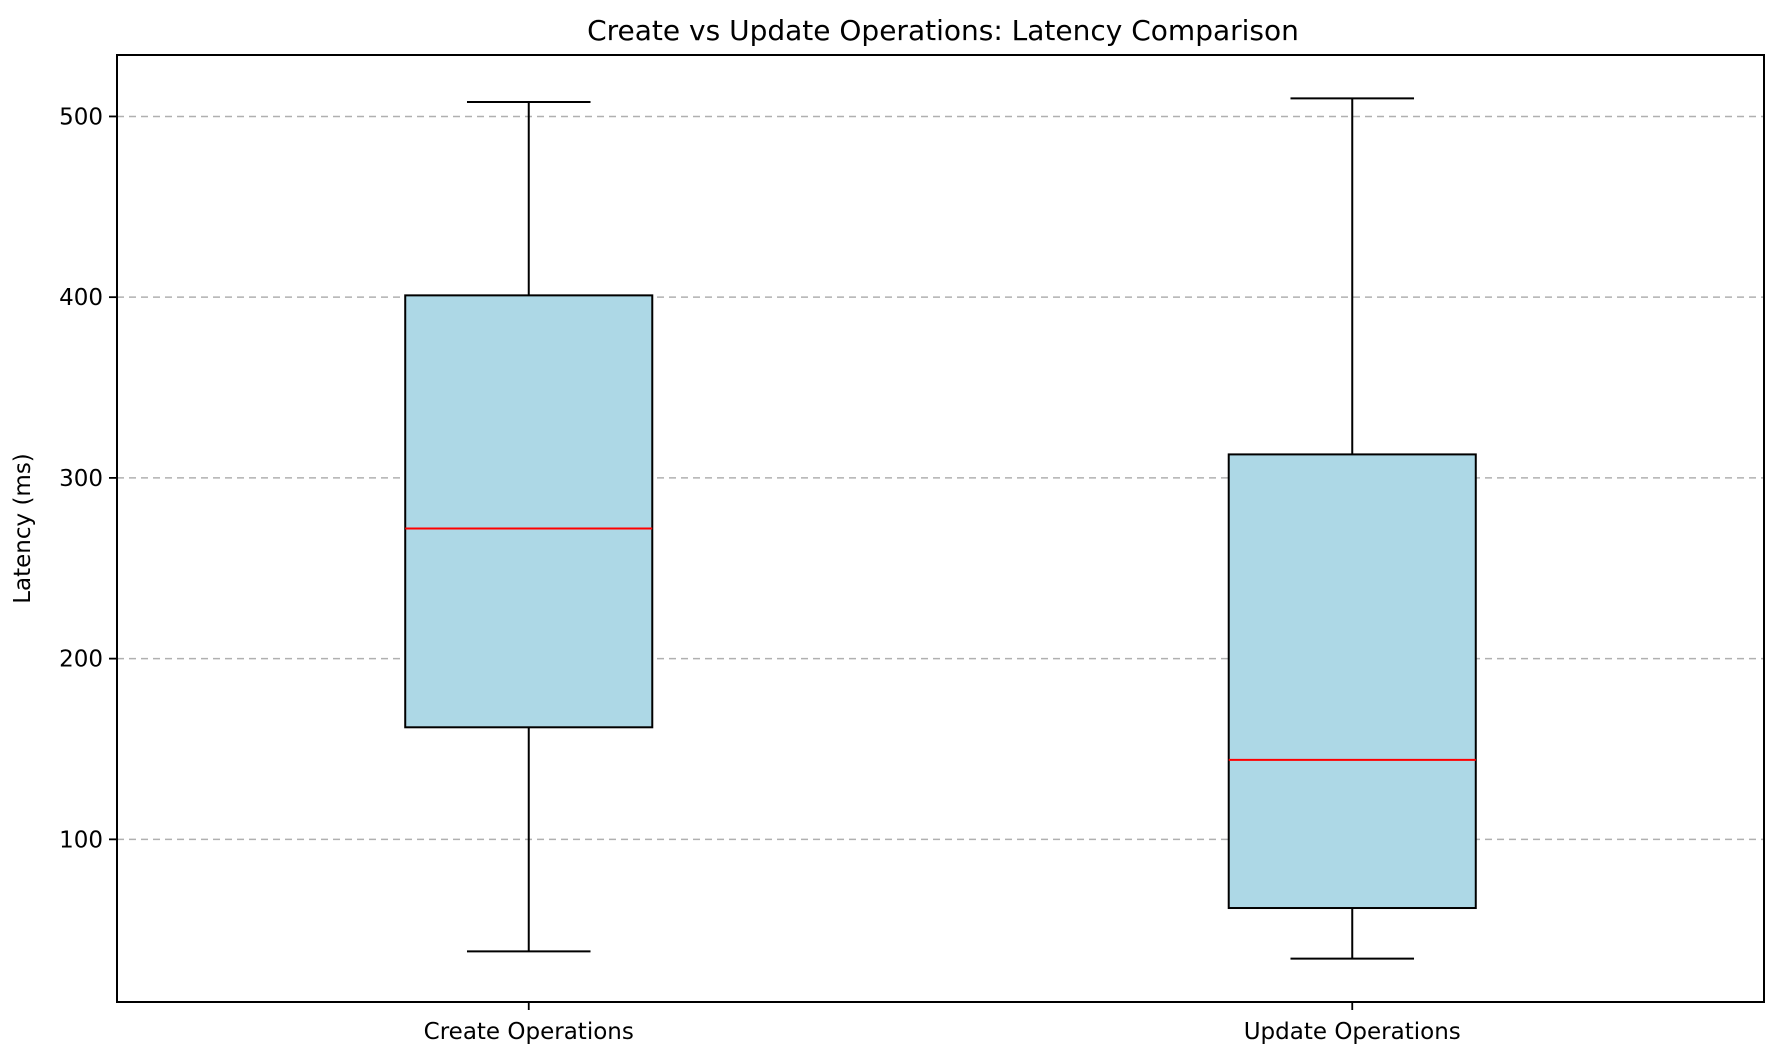  Describe the element at coordinates (81, 117) in the screenshot. I see `y-tick-label: 500` at that location.